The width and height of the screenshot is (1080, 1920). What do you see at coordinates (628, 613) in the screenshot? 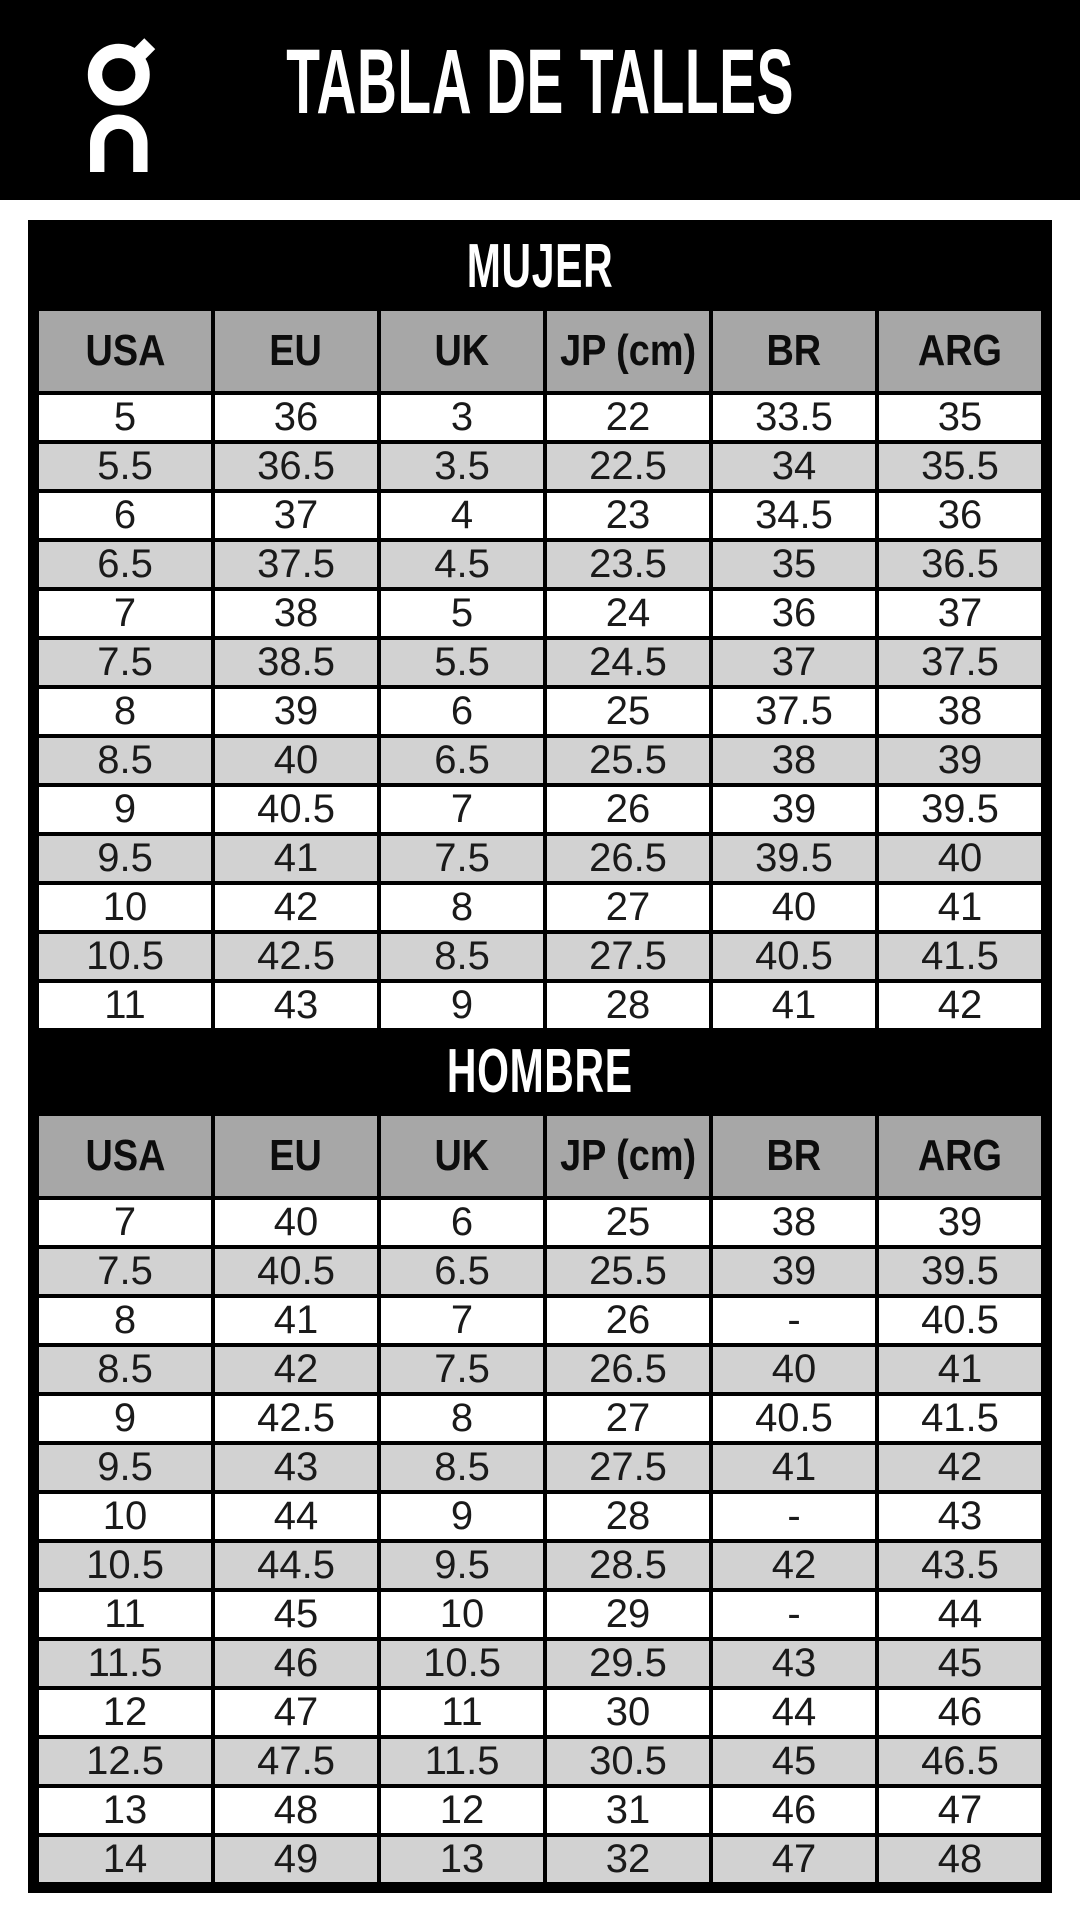
I see `size-cell: 24` at bounding box center [628, 613].